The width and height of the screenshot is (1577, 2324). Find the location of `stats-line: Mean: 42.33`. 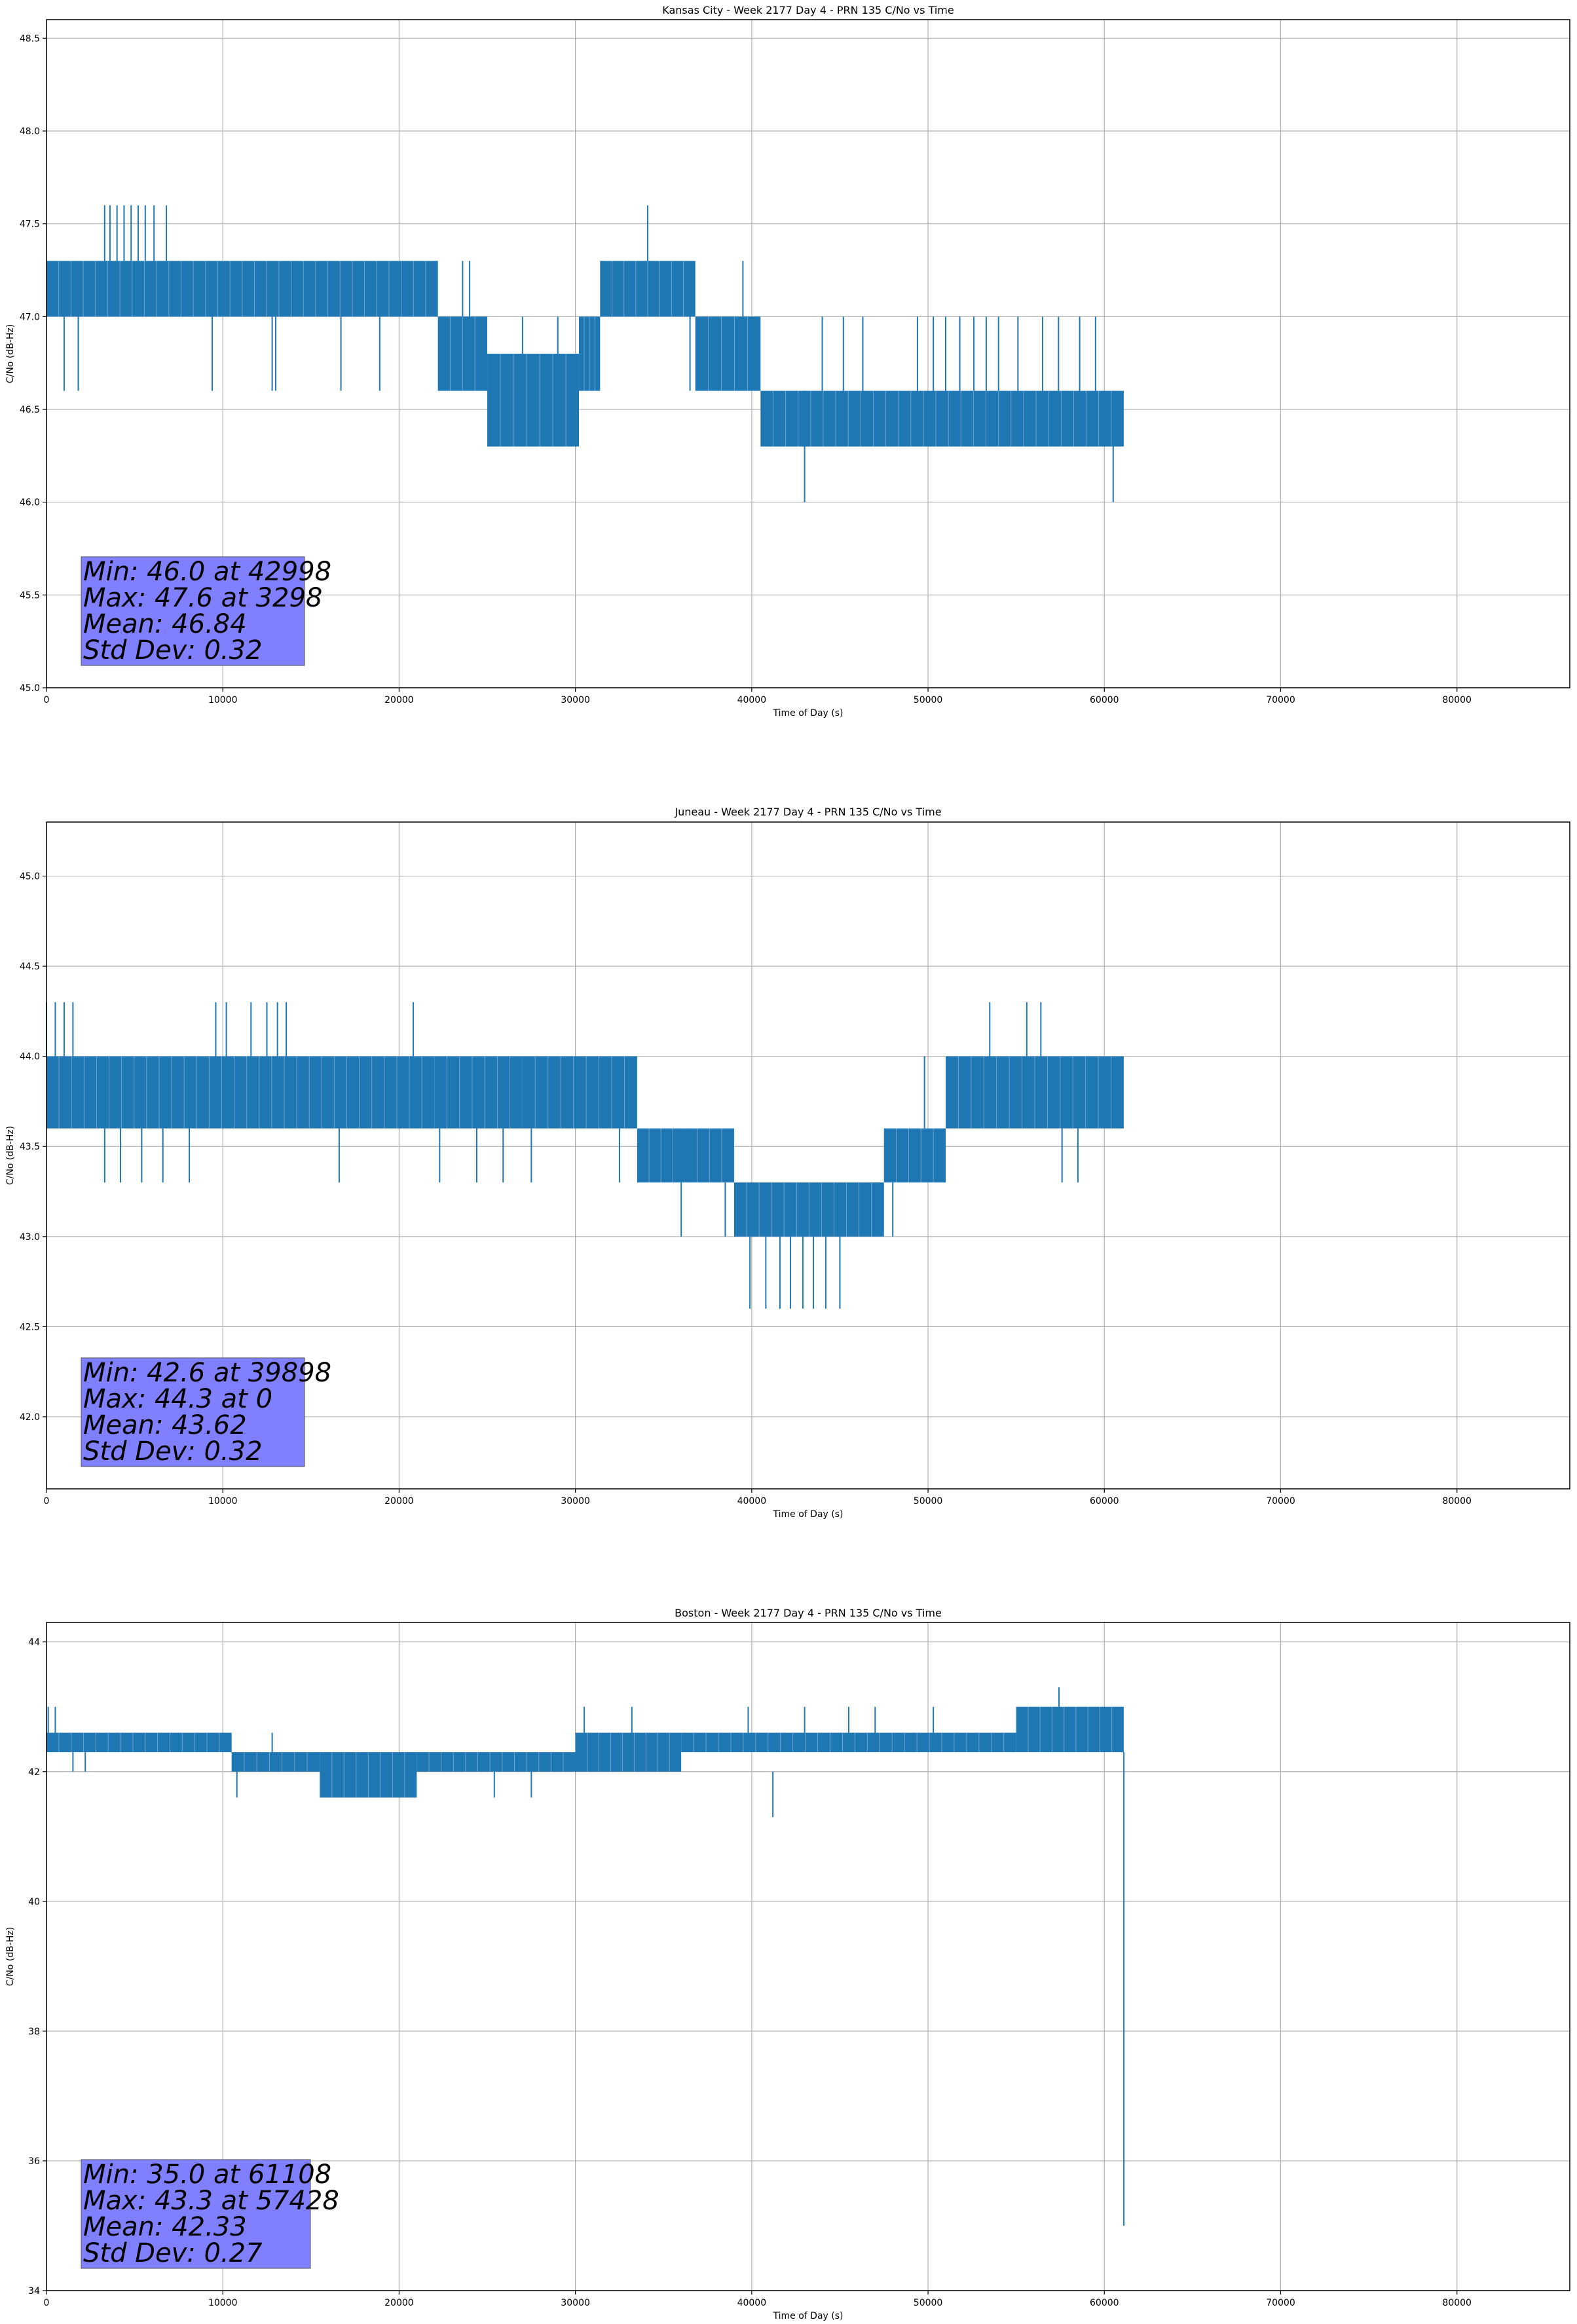

stats-line: Mean: 42.33 is located at coordinates (165, 2227).